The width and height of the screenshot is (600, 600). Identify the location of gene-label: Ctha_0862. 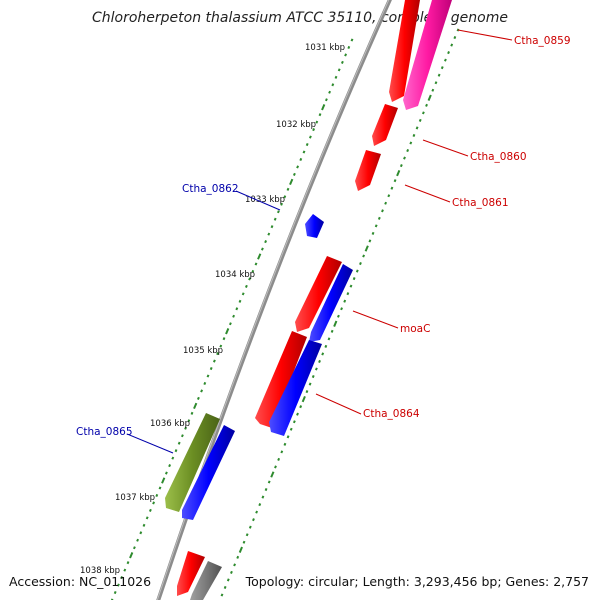
(210, 189).